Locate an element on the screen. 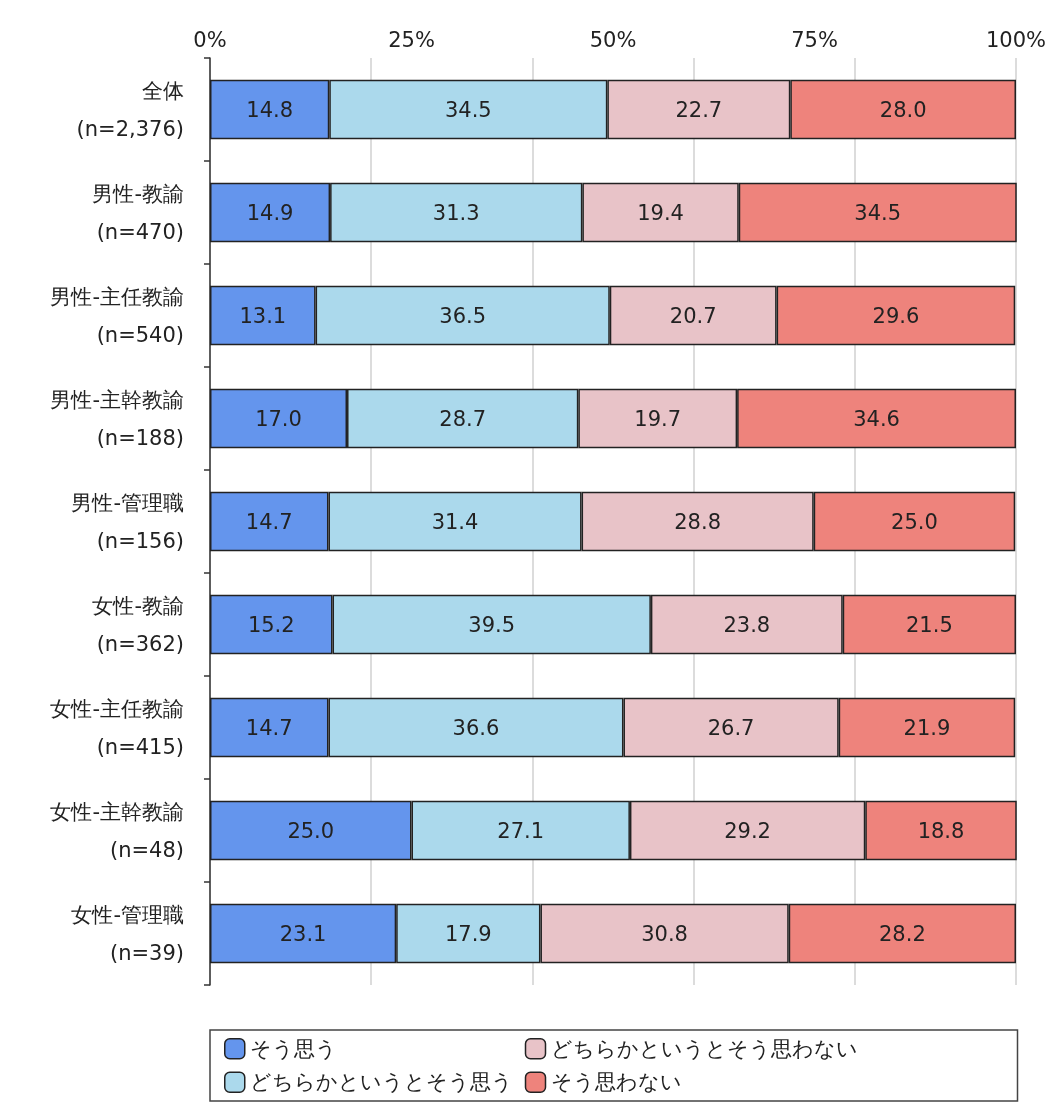  y-tick-label: 女性-主幹教諭 (n=48) is located at coordinates (117, 830).